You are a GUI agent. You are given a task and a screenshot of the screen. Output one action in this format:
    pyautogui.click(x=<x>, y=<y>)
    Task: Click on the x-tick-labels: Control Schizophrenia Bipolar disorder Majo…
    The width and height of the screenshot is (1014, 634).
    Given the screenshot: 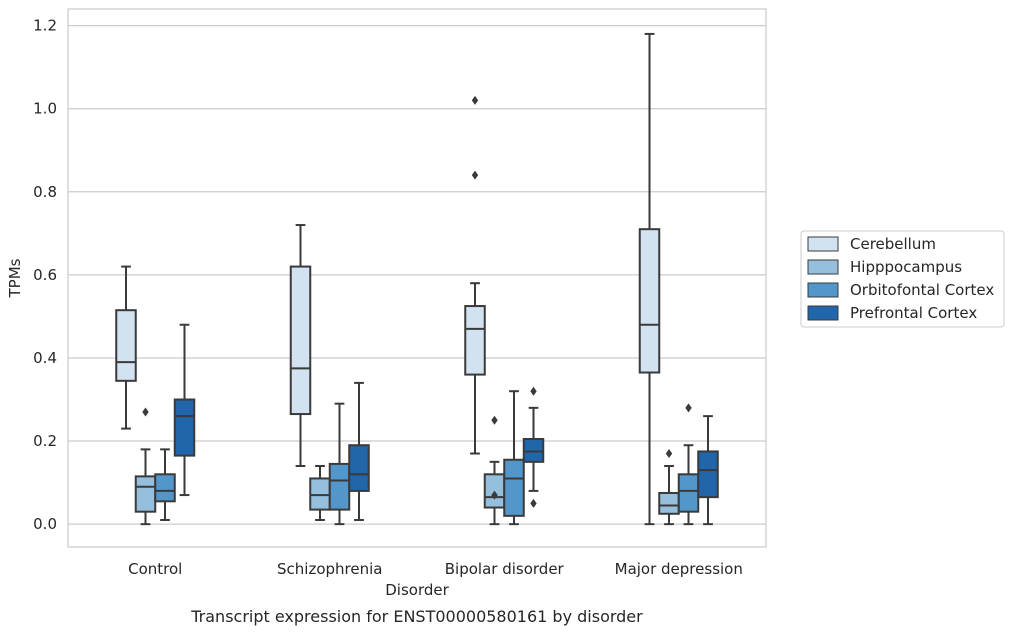 What is the action you would take?
    pyautogui.click(x=435, y=569)
    